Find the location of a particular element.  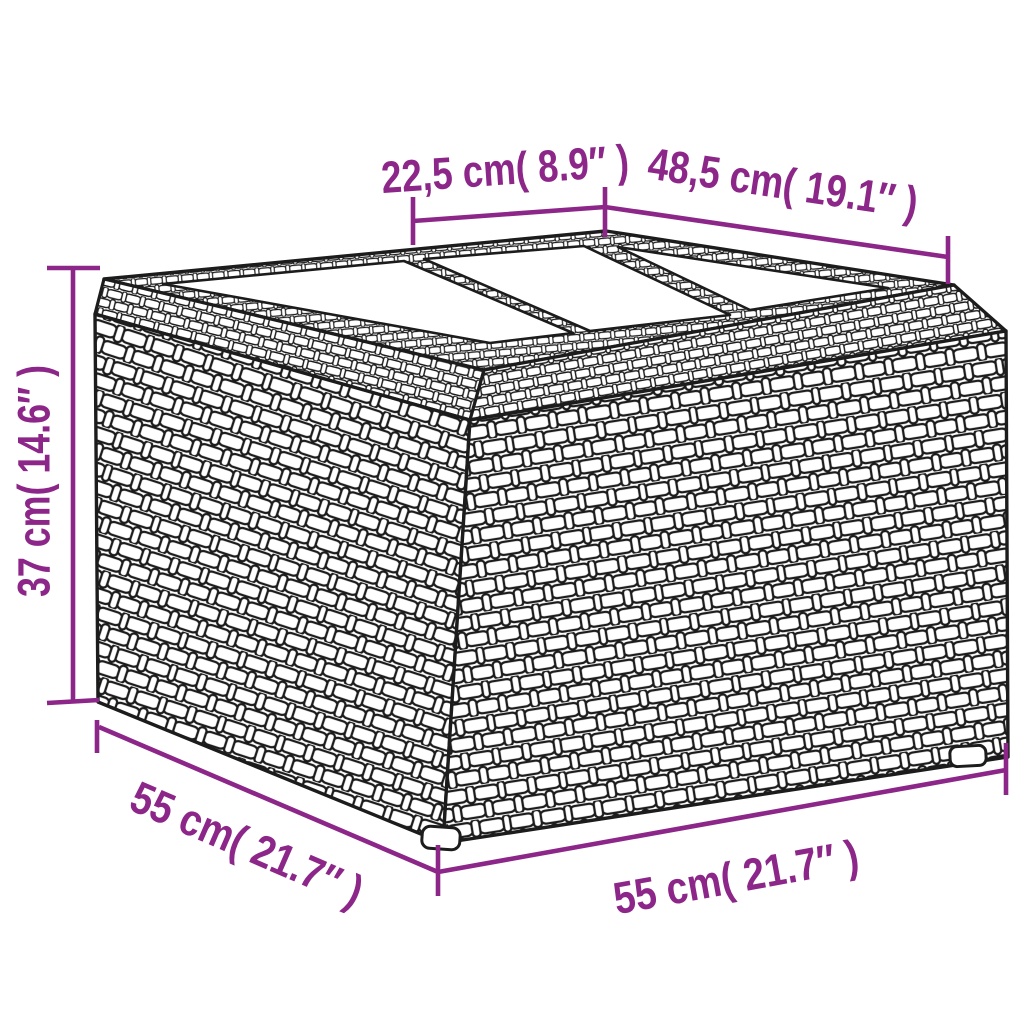

table-foot-right is located at coordinates (968, 756).